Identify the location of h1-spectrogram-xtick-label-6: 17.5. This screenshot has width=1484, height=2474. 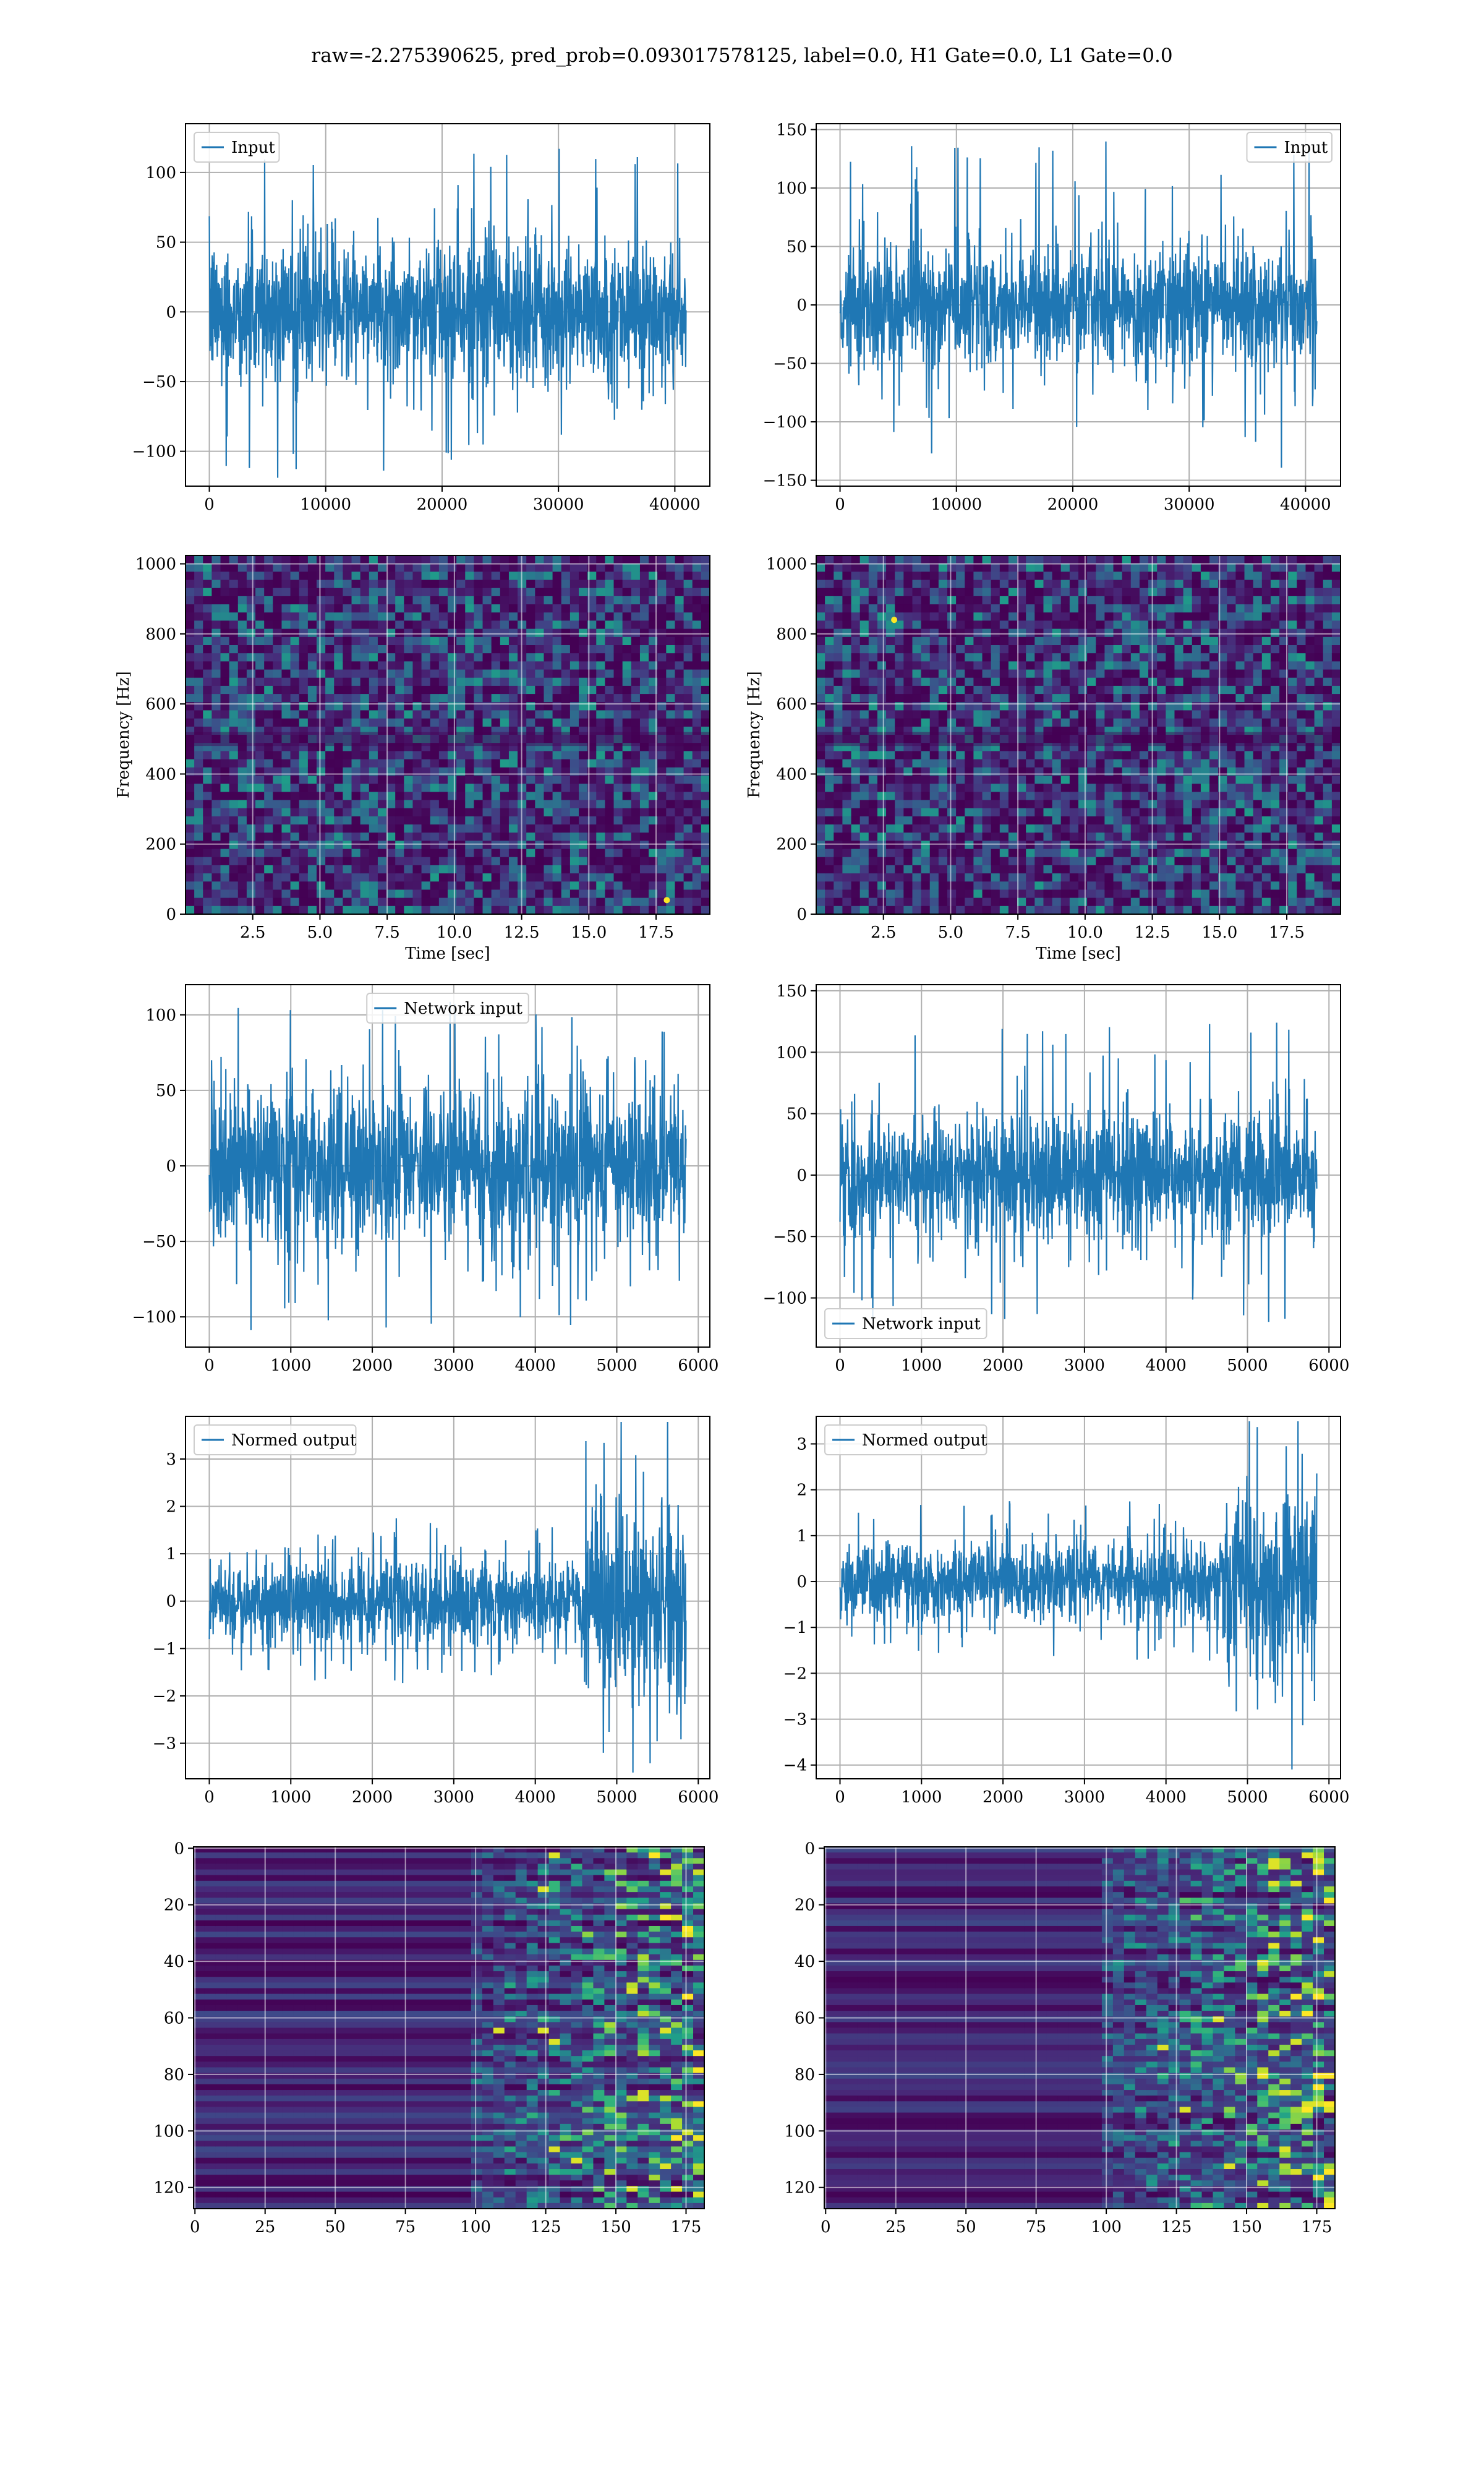
(656, 932).